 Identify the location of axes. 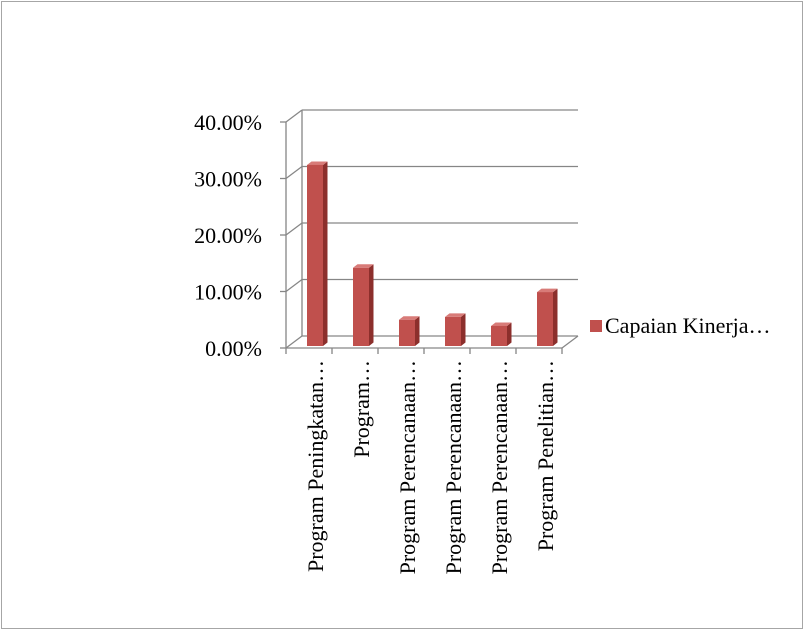
(429, 232).